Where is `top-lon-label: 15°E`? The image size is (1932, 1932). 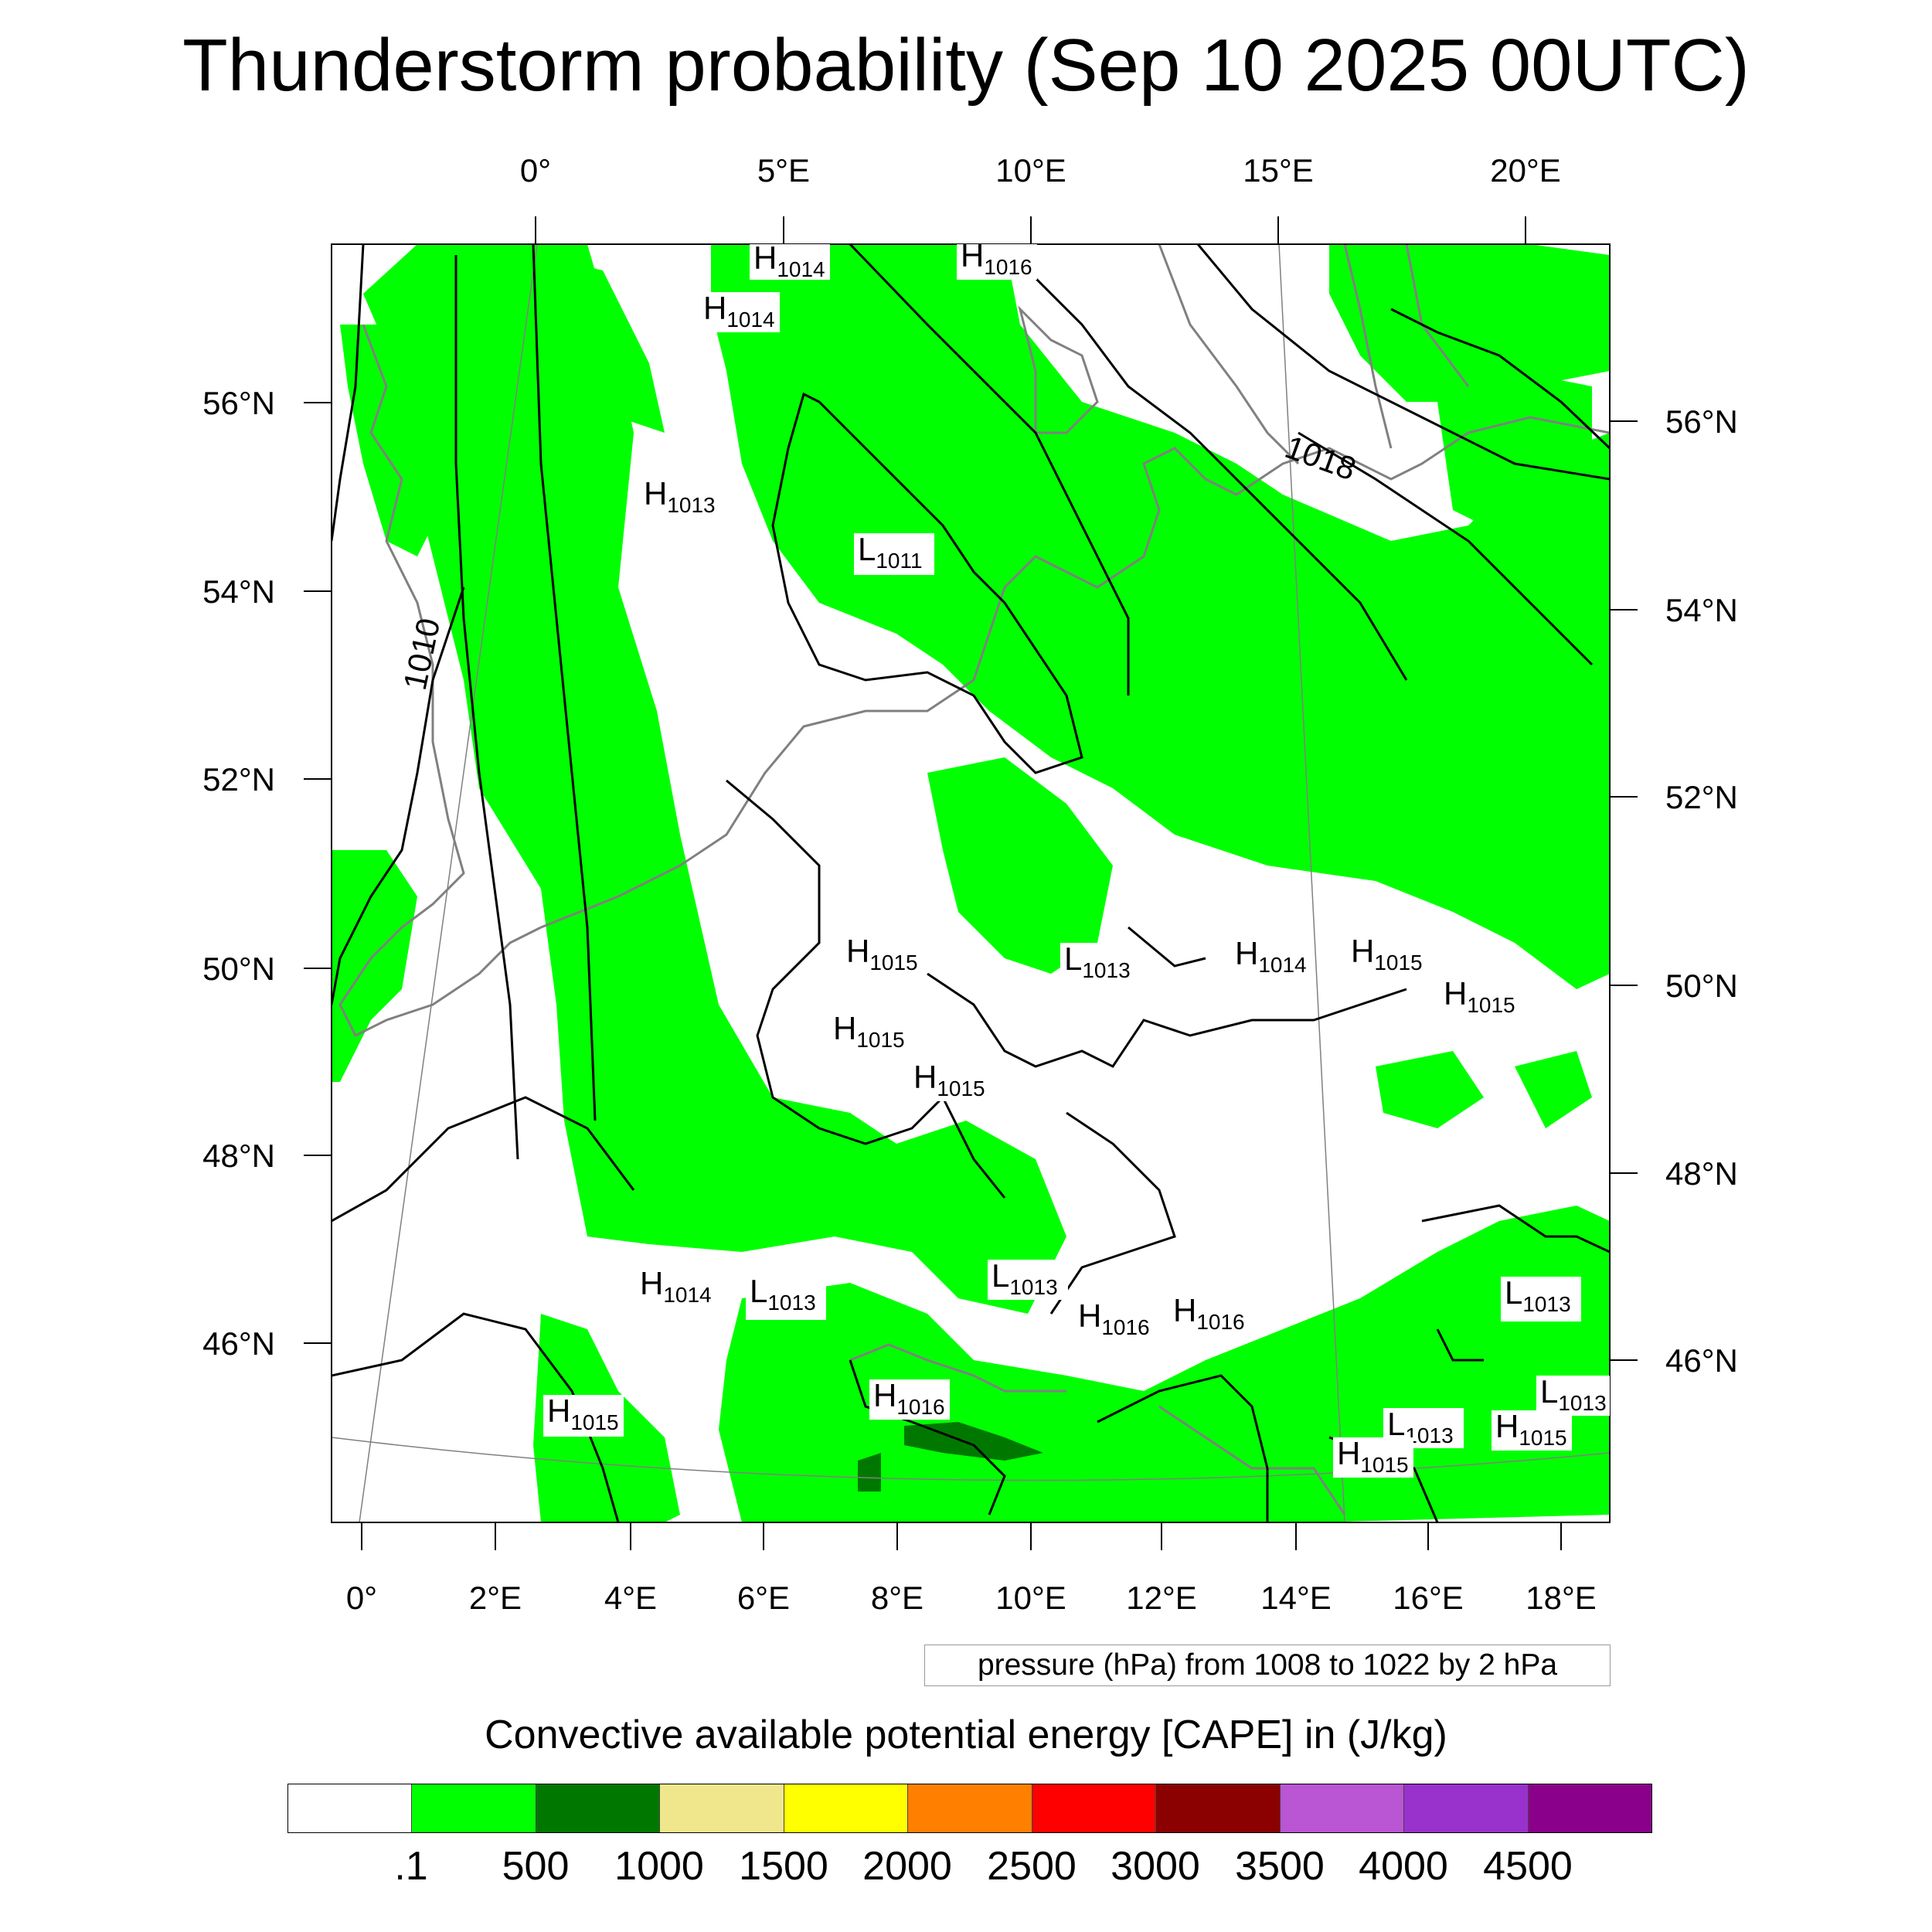 top-lon-label: 15°E is located at coordinates (1278, 170).